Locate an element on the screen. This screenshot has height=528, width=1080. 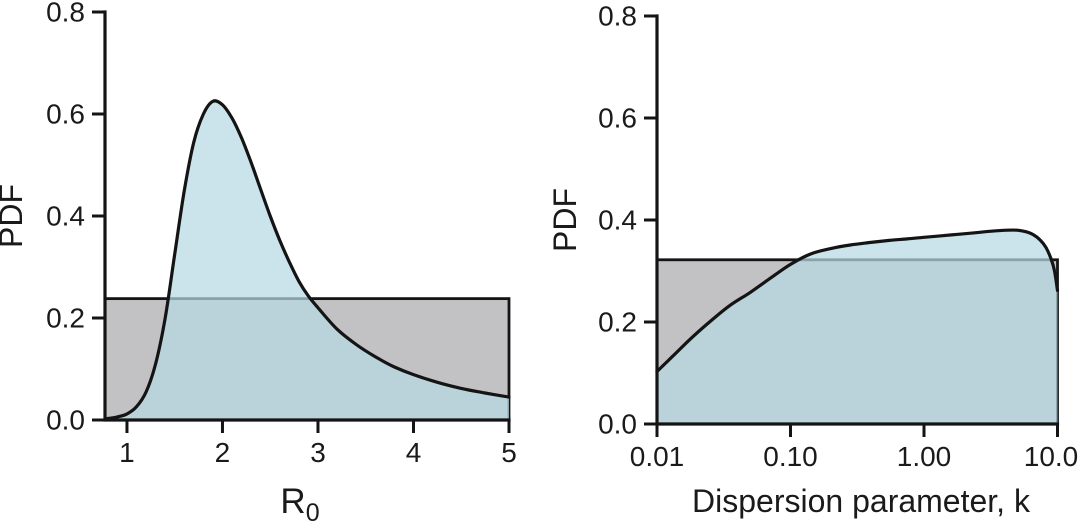
posterior-density-line is located at coordinates (857, 301).